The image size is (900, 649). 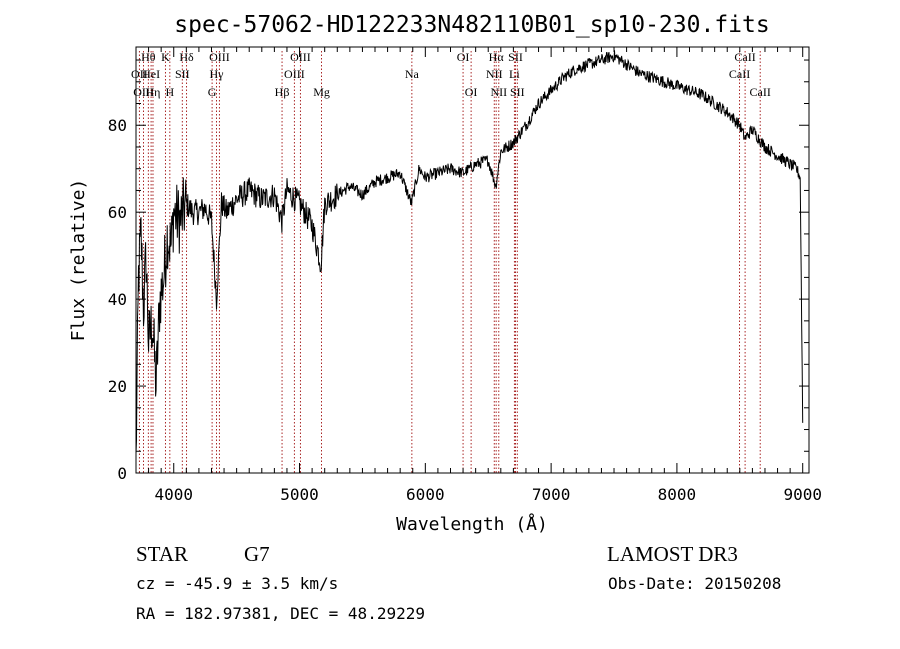 What do you see at coordinates (165, 57) in the screenshot?
I see `line-label-K: K` at bounding box center [165, 57].